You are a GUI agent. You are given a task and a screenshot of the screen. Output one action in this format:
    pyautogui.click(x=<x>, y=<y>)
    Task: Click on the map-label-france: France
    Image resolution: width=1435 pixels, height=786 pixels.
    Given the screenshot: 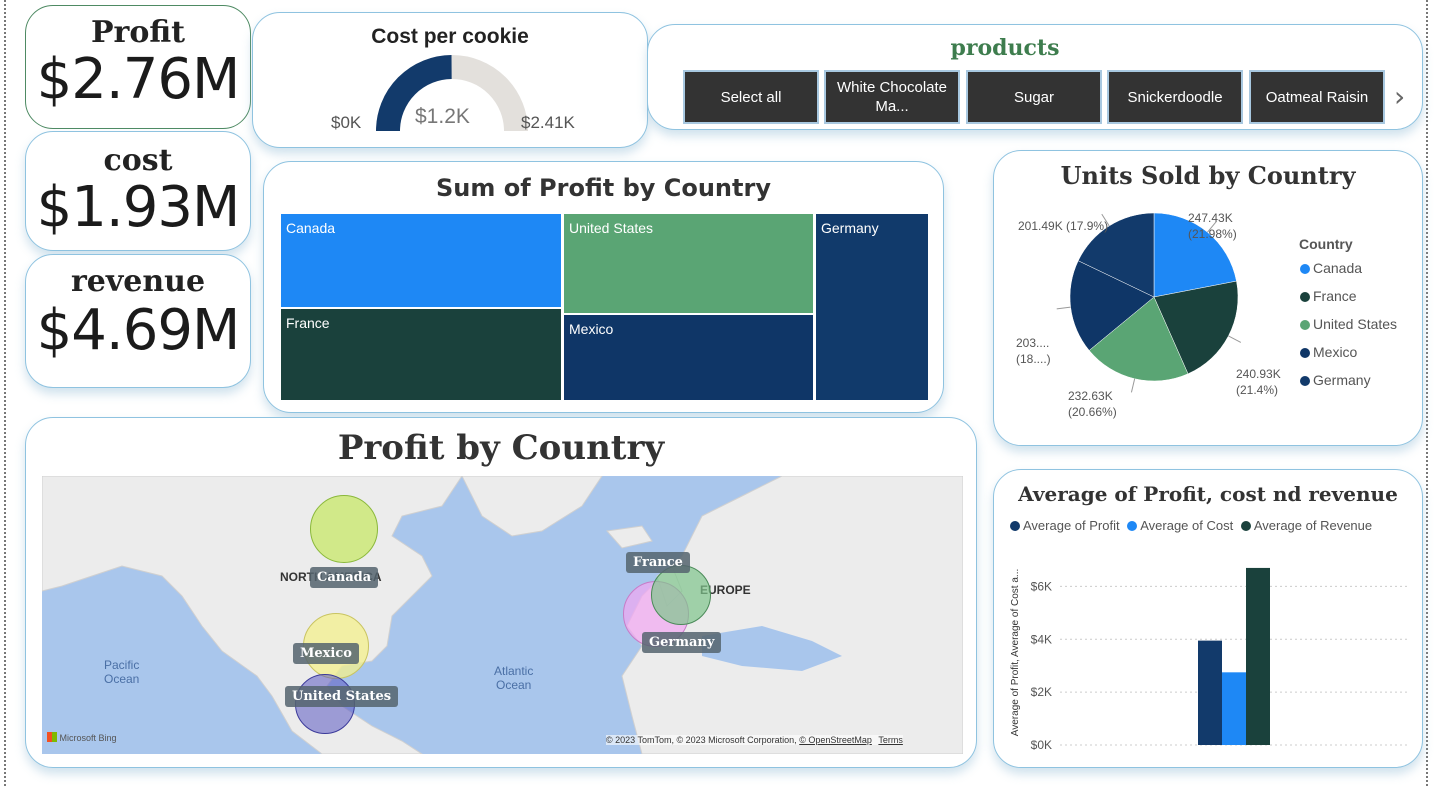 What is the action you would take?
    pyautogui.click(x=658, y=562)
    